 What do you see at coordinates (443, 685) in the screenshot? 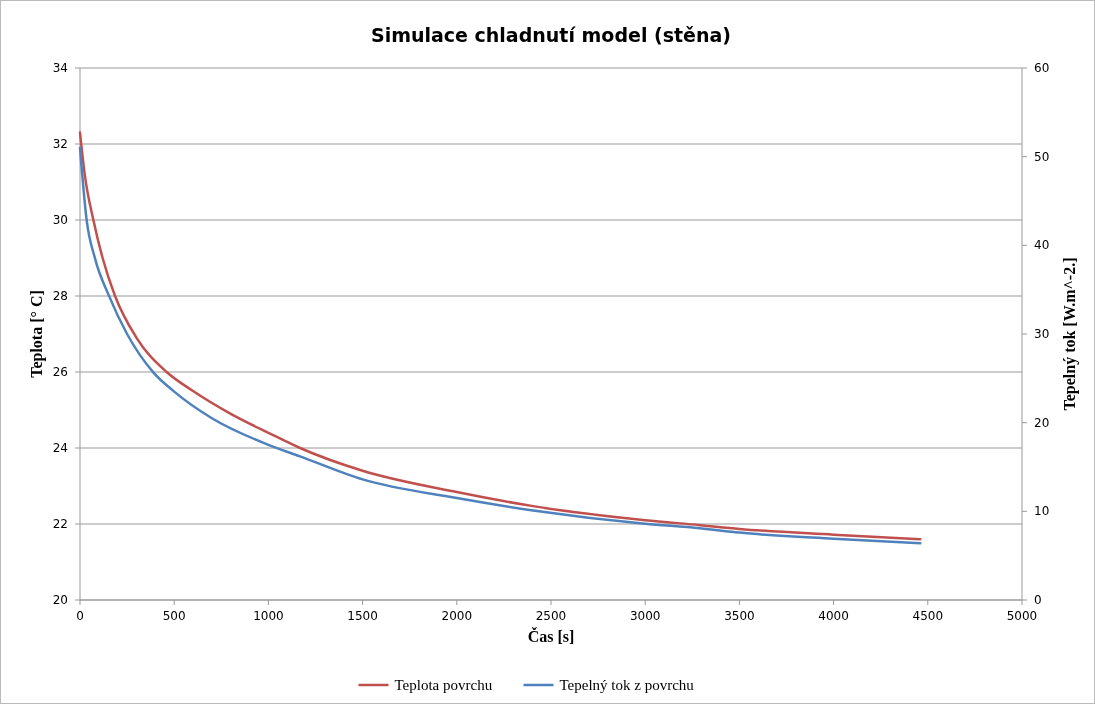
I see `legend-label: Teplota povrchu` at bounding box center [443, 685].